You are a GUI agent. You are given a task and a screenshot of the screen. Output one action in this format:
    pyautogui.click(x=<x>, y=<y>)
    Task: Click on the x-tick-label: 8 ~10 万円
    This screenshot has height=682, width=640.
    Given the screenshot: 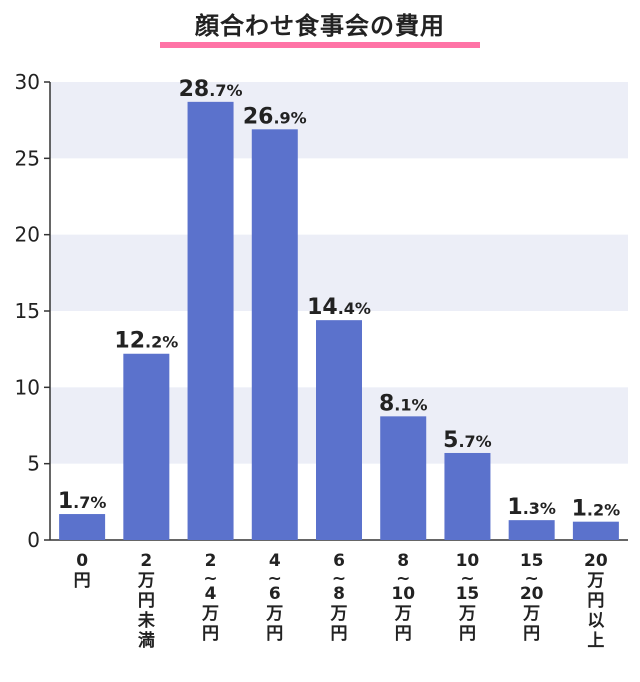 What is the action you would take?
    pyautogui.click(x=403, y=597)
    